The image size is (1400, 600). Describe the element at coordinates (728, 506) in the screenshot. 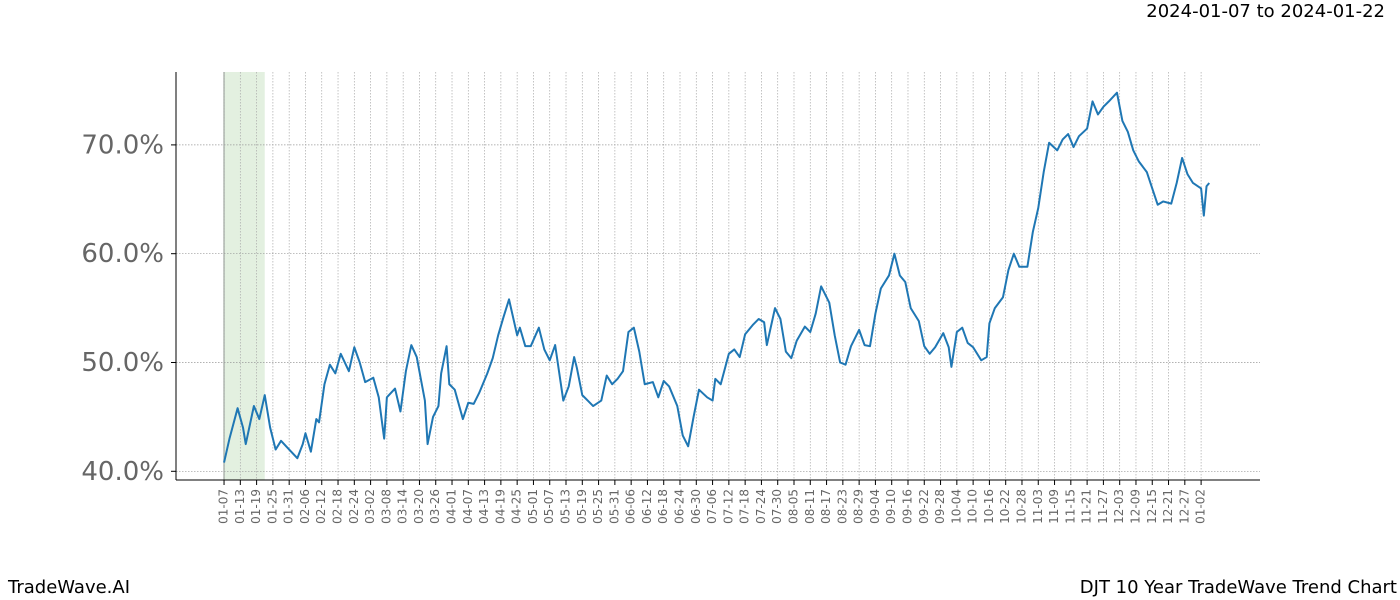

I see `x-tick-label: 07-12` at that location.